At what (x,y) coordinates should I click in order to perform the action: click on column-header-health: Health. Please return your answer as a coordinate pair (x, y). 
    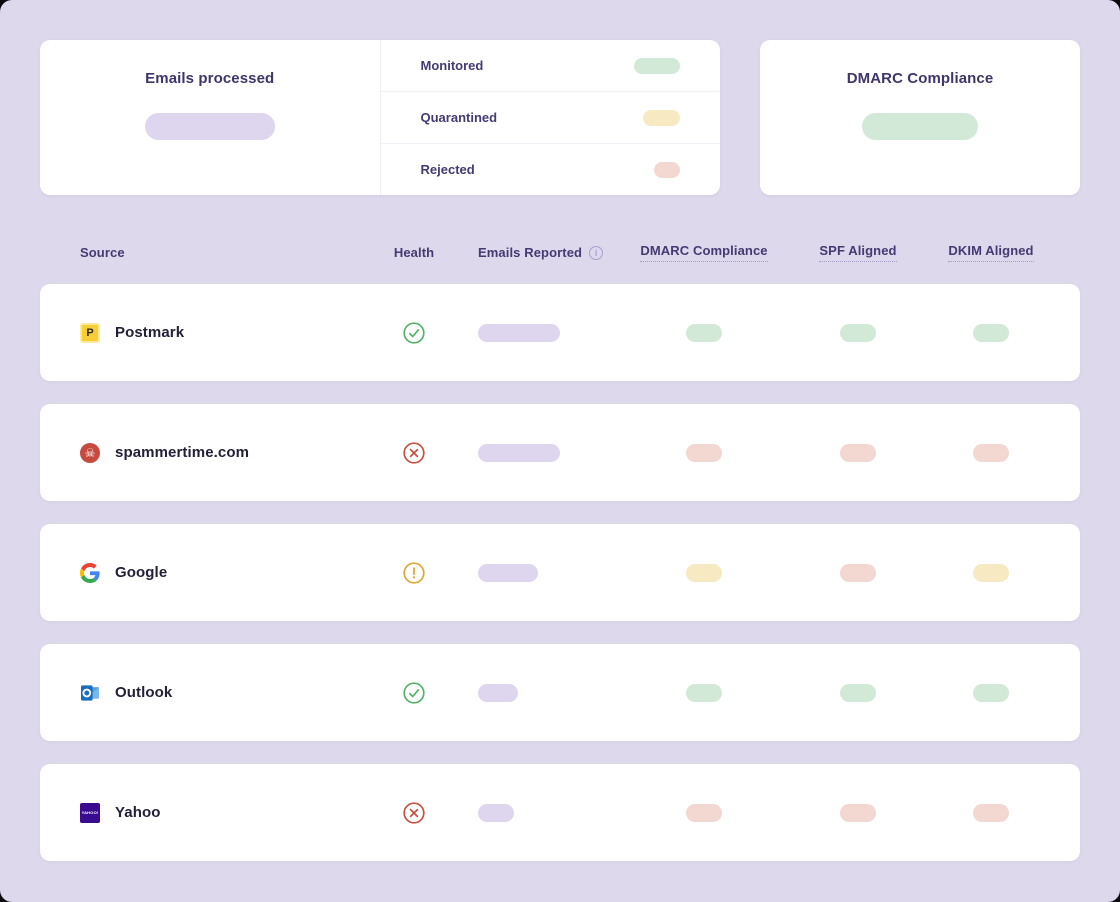
    Looking at the image, I should click on (414, 252).